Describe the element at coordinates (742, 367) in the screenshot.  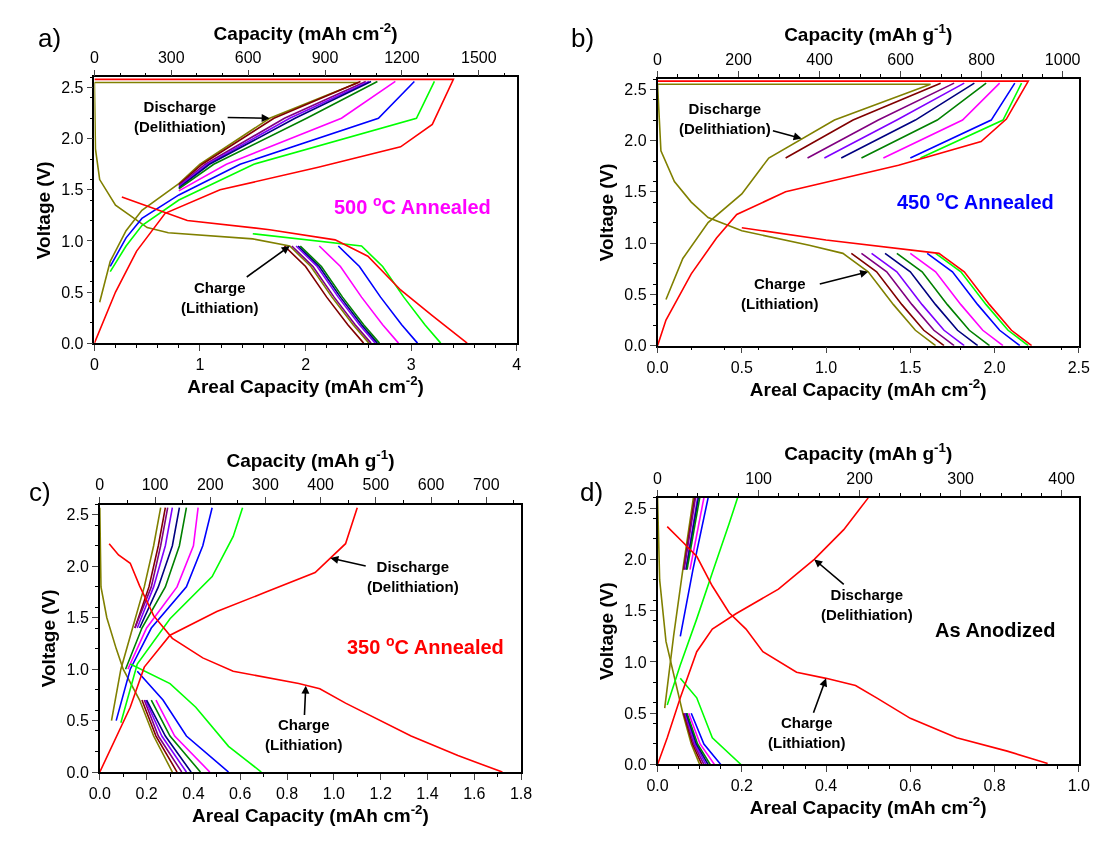
I see `x-tick-label: 0.5` at that location.